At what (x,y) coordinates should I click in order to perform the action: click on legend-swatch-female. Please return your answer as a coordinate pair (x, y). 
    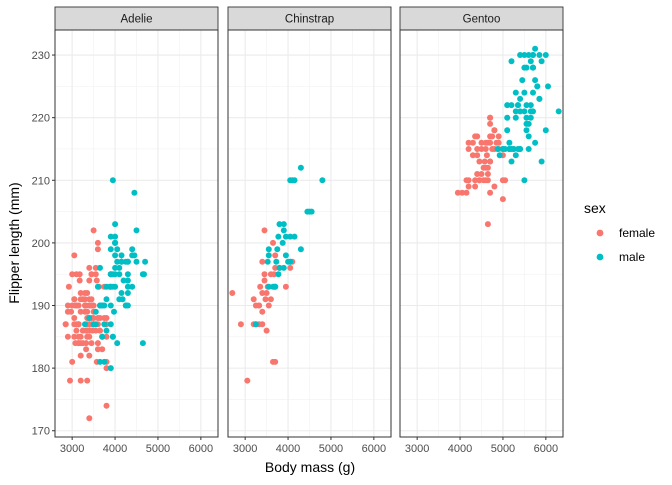
    Looking at the image, I should click on (600, 233).